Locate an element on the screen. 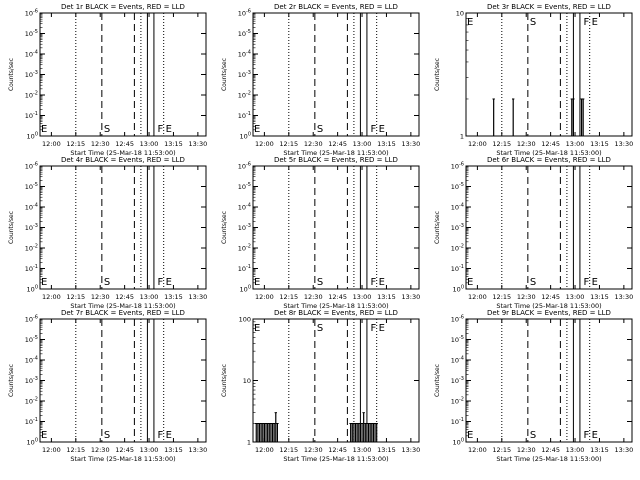 The height and width of the screenshot is (480, 640). panel-title: Det 2r BLACK = Events, RED = LLD is located at coordinates (336, 7).